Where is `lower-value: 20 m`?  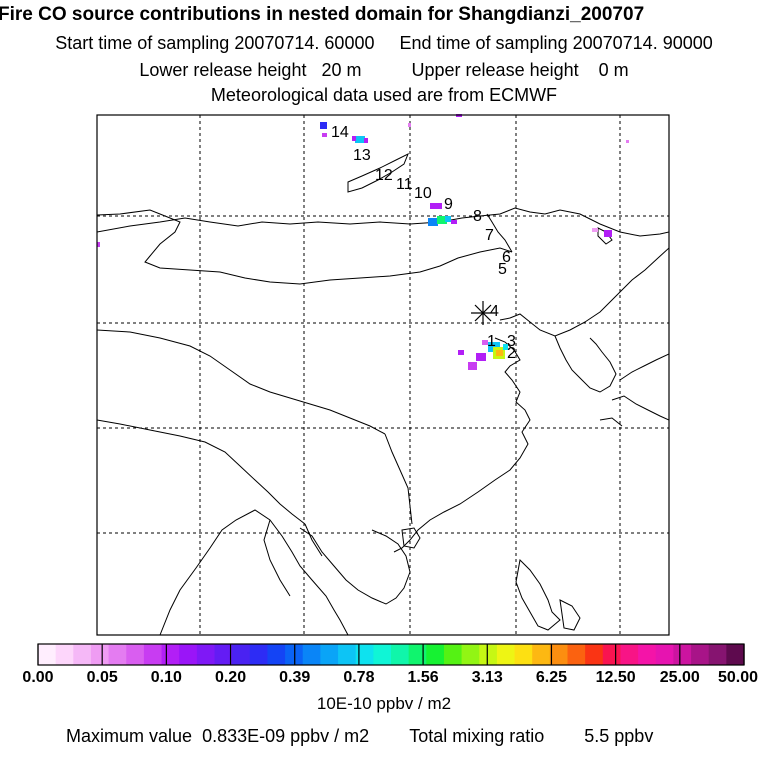 lower-value: 20 m is located at coordinates (341, 70).